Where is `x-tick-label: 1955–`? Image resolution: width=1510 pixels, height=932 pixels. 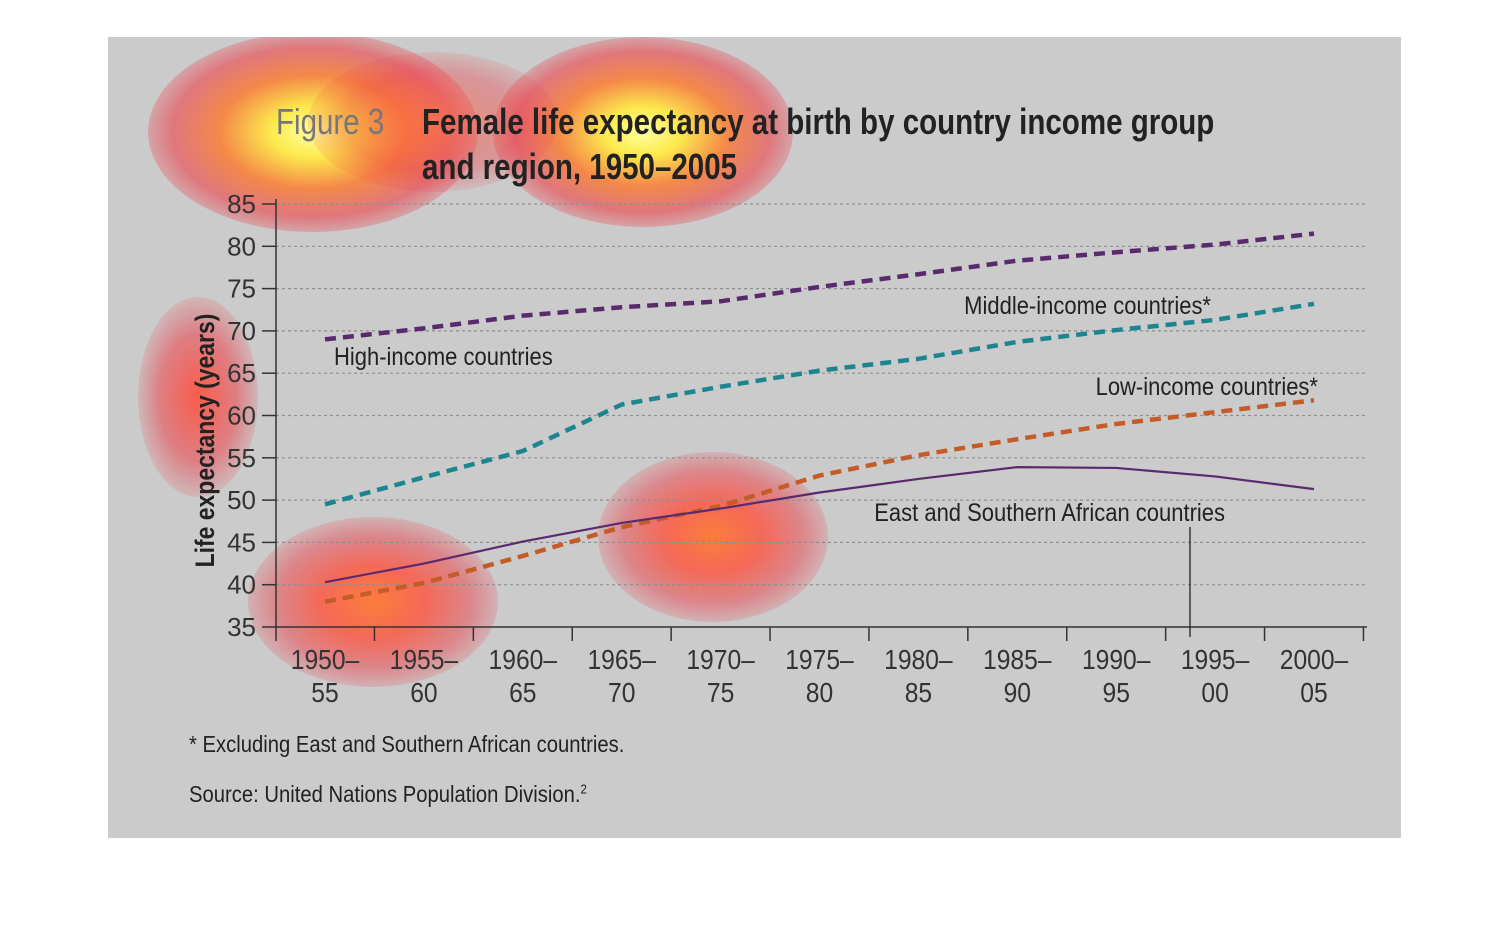 x-tick-label: 1955– is located at coordinates (424, 660).